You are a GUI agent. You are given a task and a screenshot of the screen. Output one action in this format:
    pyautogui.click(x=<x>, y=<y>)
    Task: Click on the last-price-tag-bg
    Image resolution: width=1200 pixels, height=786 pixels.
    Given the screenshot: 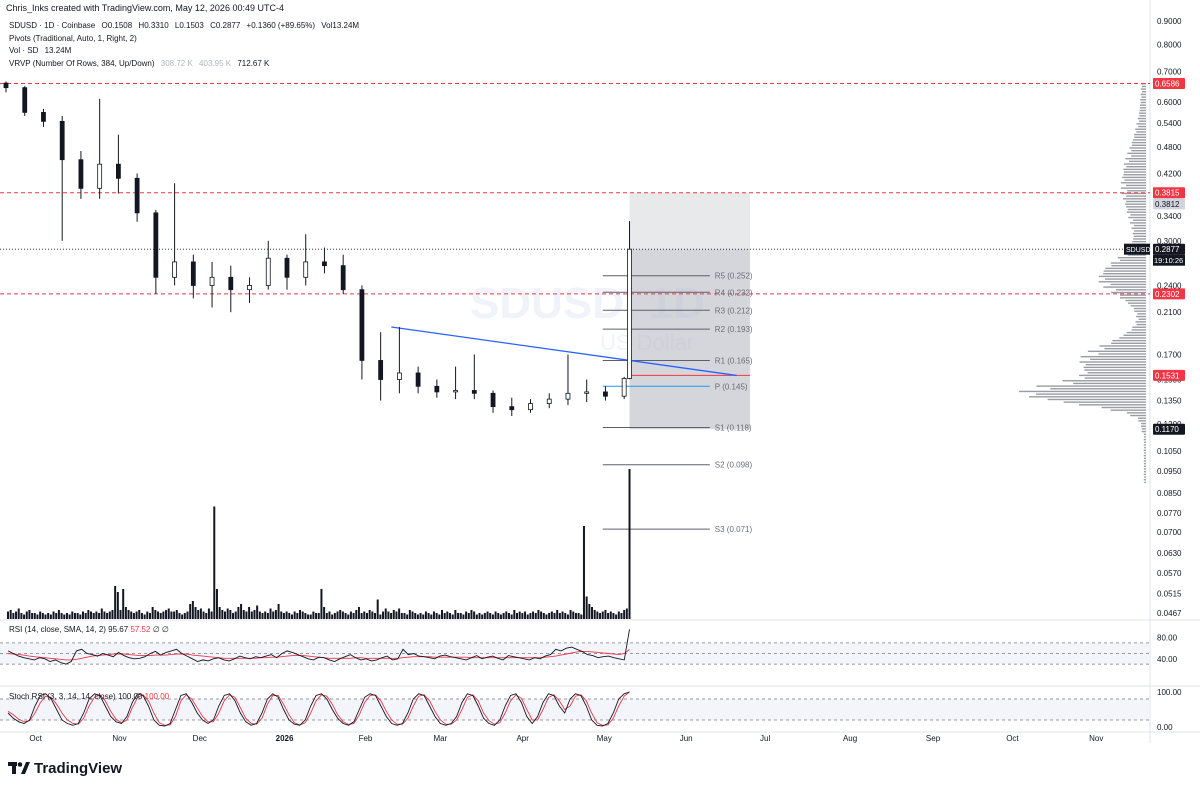 What is the action you would take?
    pyautogui.click(x=1169, y=249)
    